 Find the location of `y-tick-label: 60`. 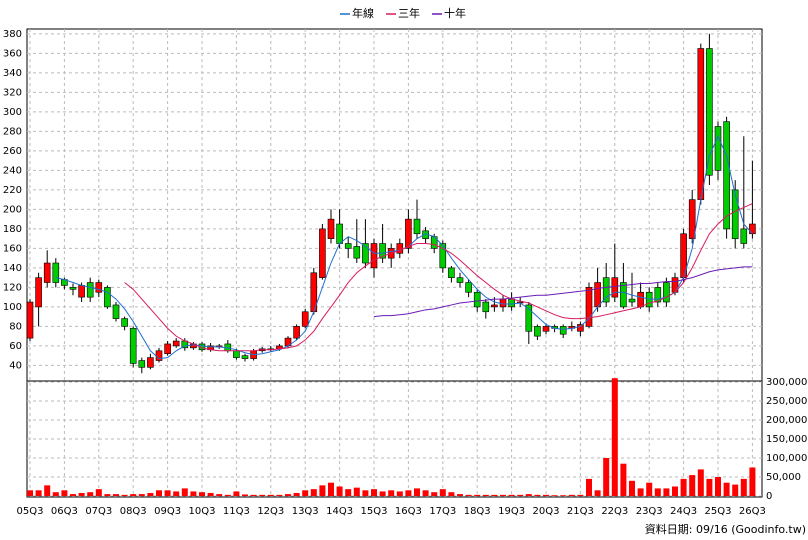

y-tick-label: 60 is located at coordinates (15, 346).